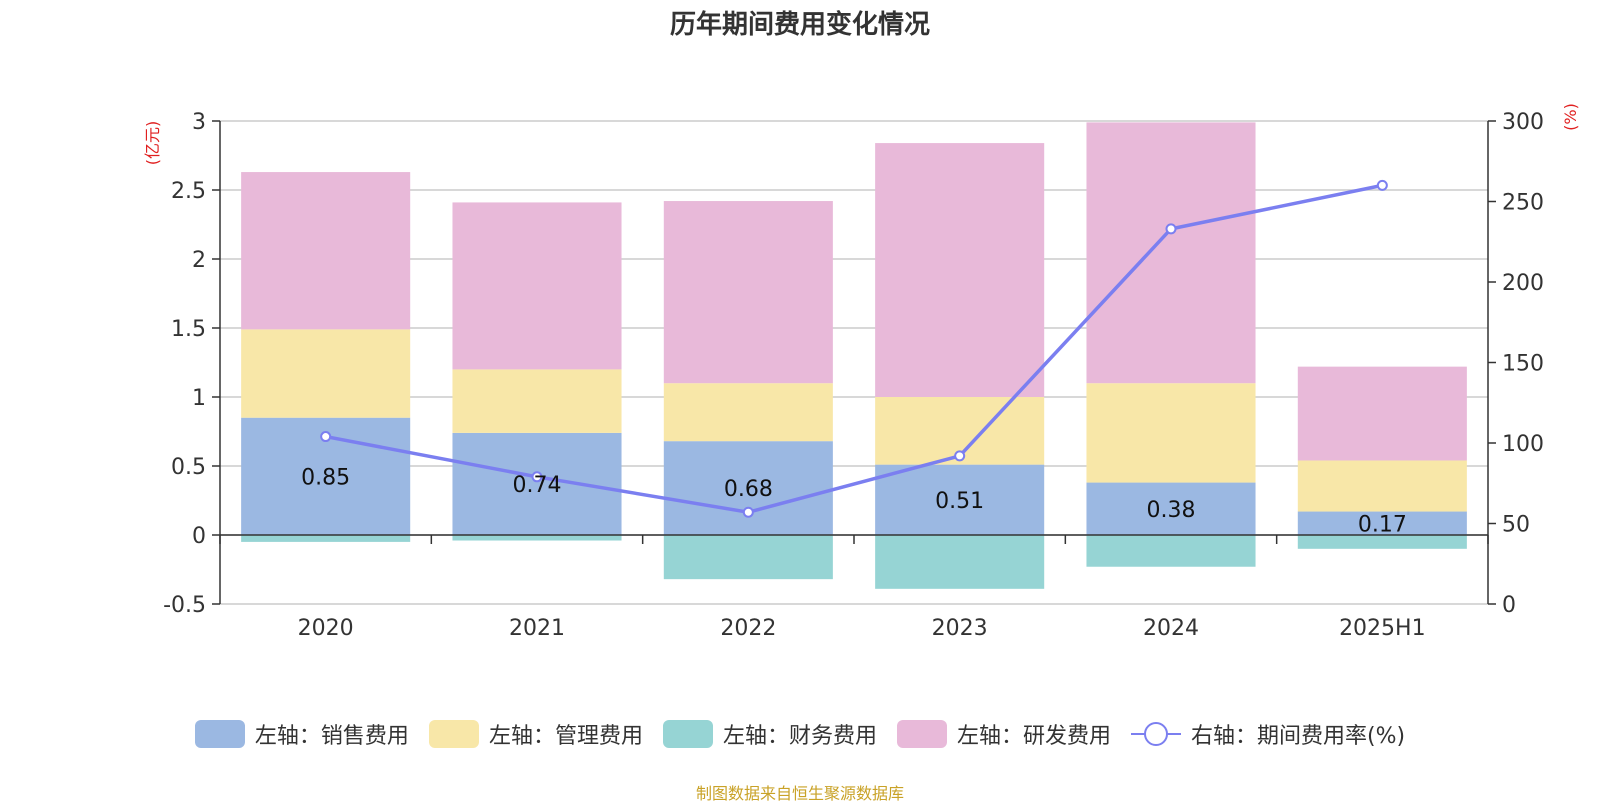 This screenshot has height=804, width=1600. I want to click on left-axis-tick-label: 2.5, so click(188, 191).